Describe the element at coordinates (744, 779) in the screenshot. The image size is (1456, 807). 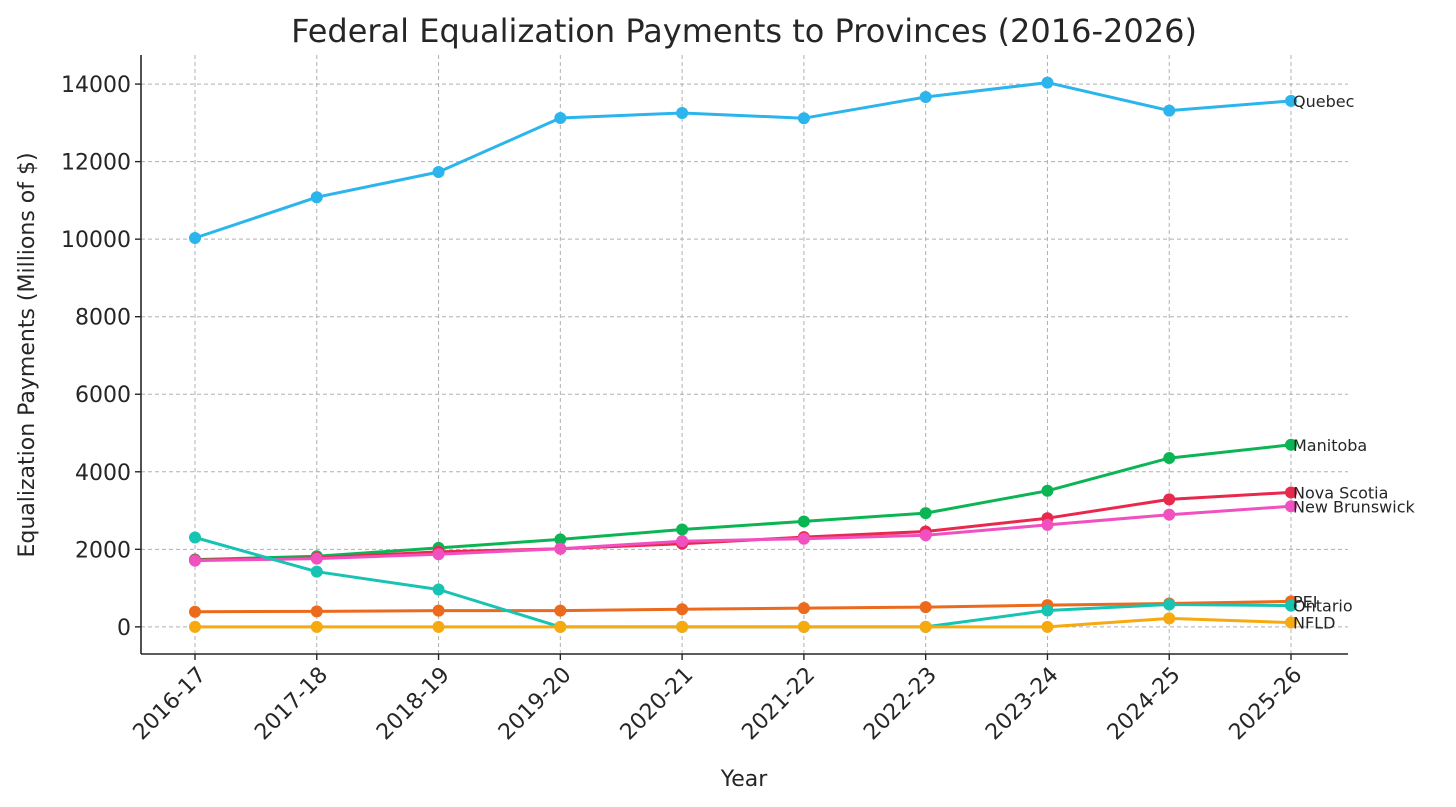
I see `x-axis-label: Year` at that location.